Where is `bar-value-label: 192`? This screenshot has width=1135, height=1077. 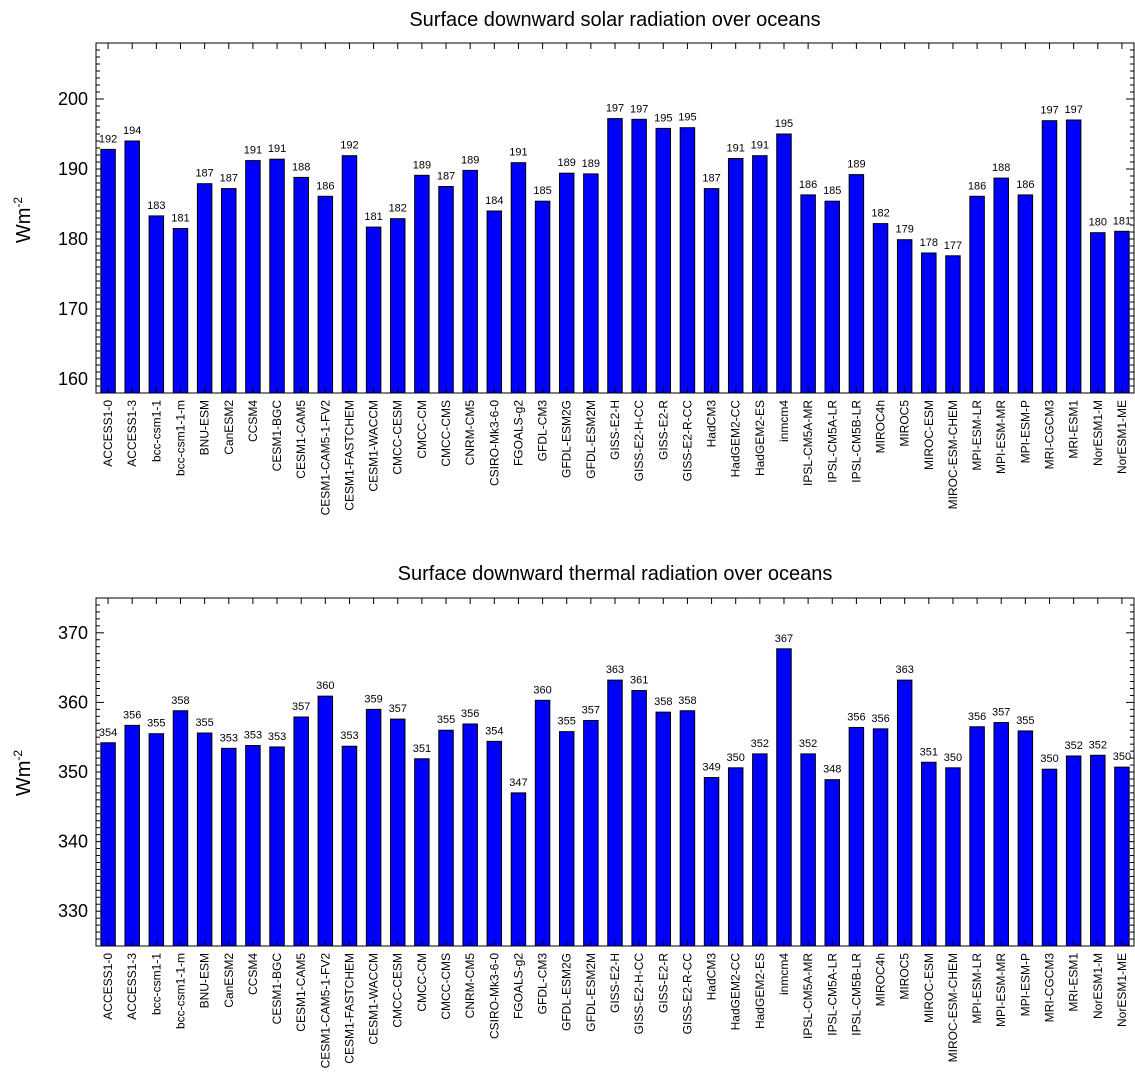 bar-value-label: 192 is located at coordinates (349, 146).